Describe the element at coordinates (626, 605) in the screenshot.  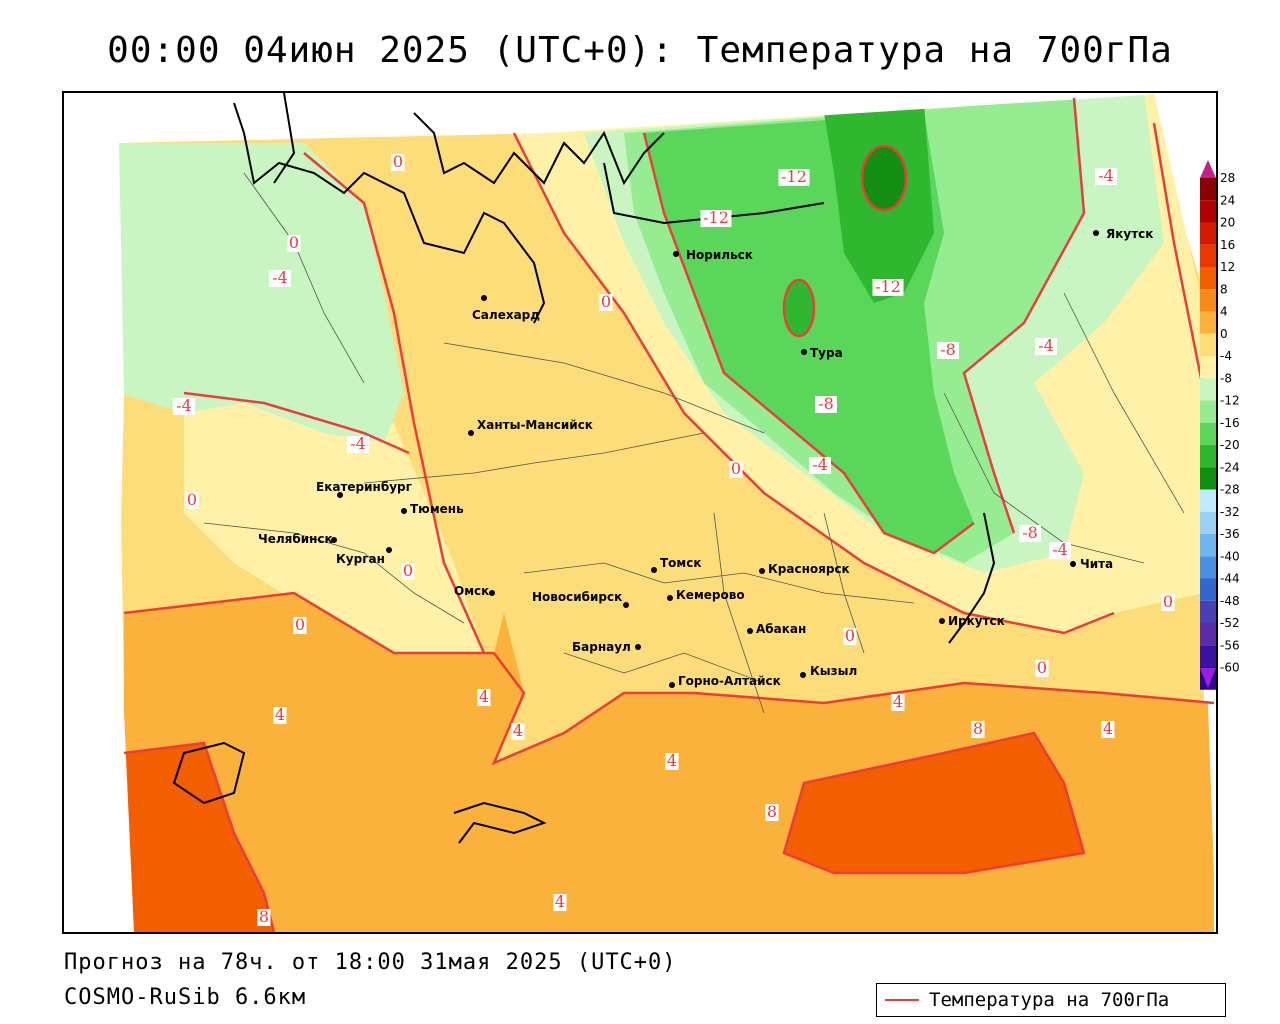
I see `city-dot-novosibirsk` at that location.